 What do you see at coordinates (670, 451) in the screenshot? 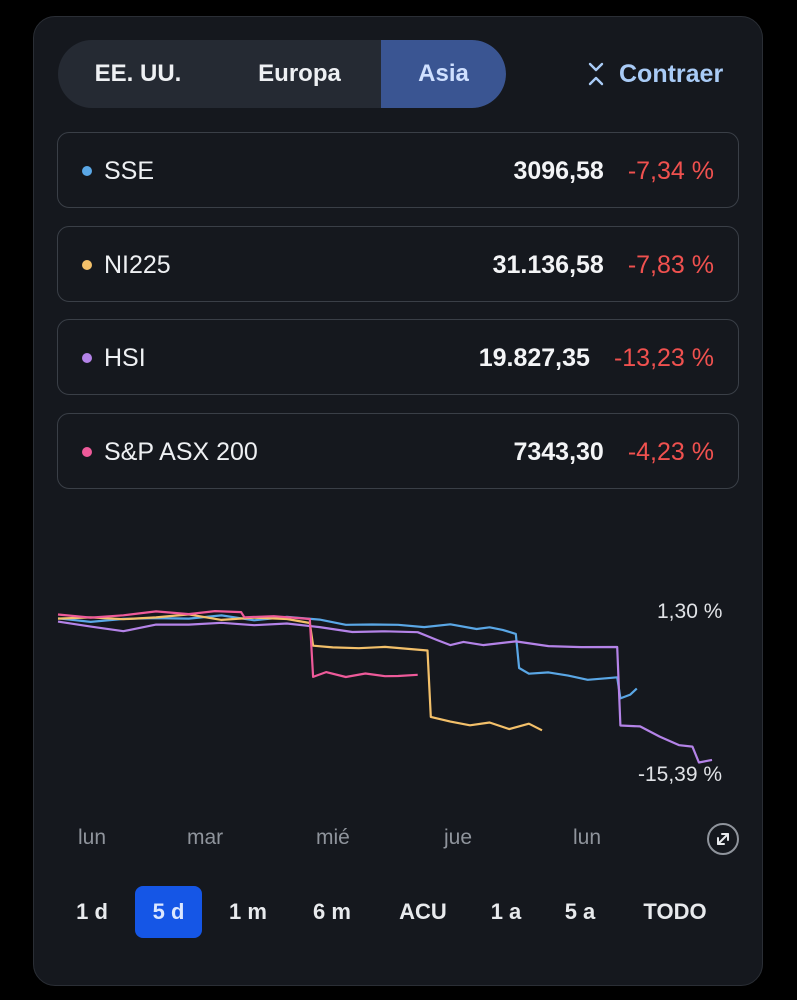
I see `index-change: -4,23 %` at bounding box center [670, 451].